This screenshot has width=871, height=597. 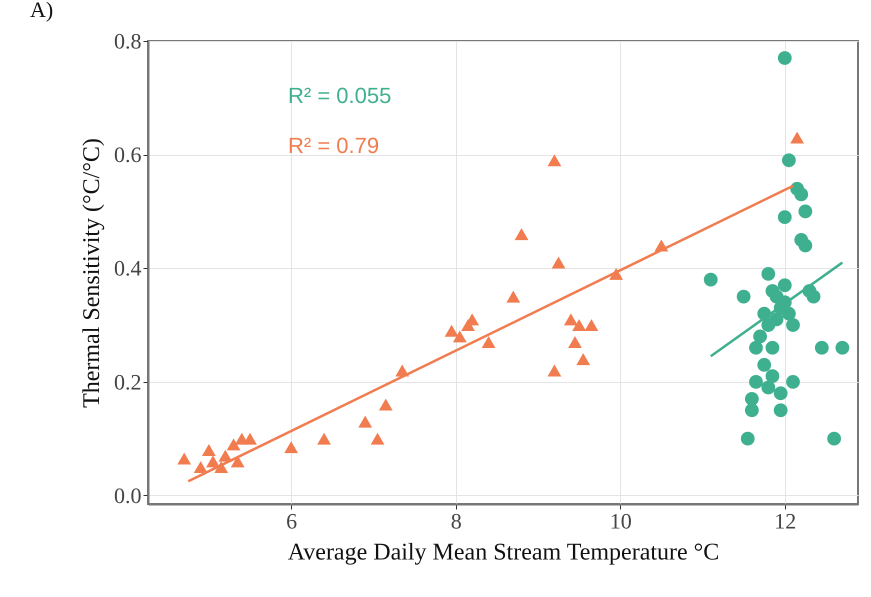 What do you see at coordinates (785, 521) in the screenshot?
I see `x-tick-label: 12` at bounding box center [785, 521].